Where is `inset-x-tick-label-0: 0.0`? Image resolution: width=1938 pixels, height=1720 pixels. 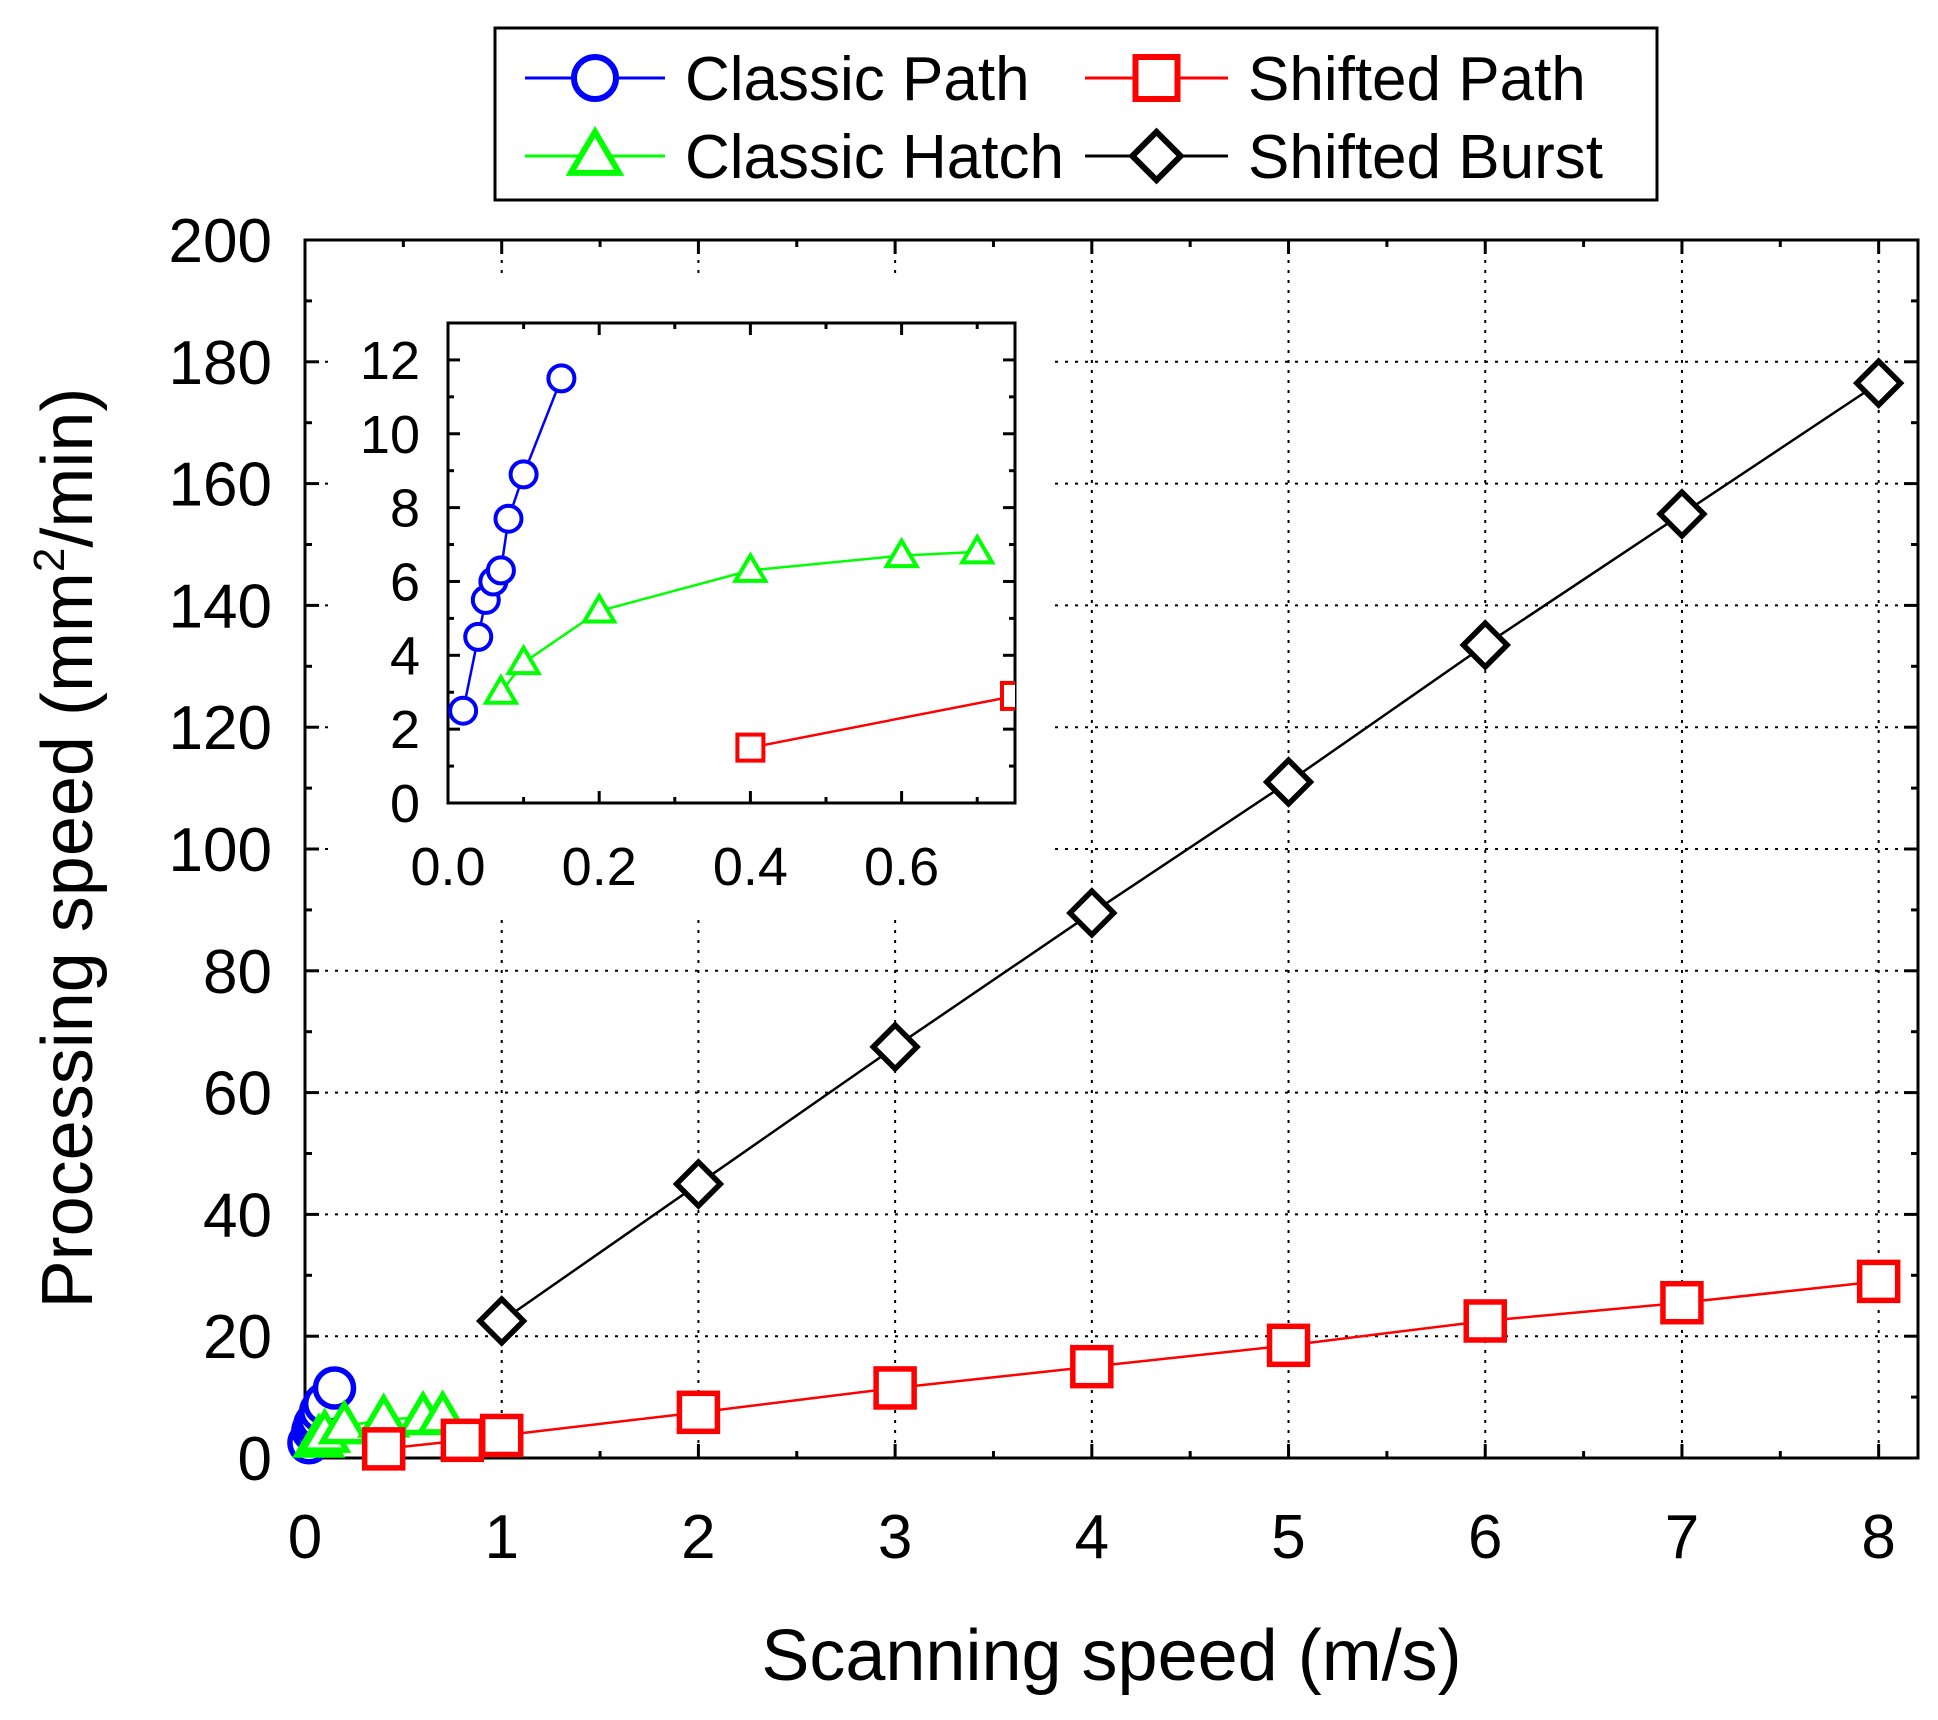 inset-x-tick-label-0: 0.0 is located at coordinates (447, 867).